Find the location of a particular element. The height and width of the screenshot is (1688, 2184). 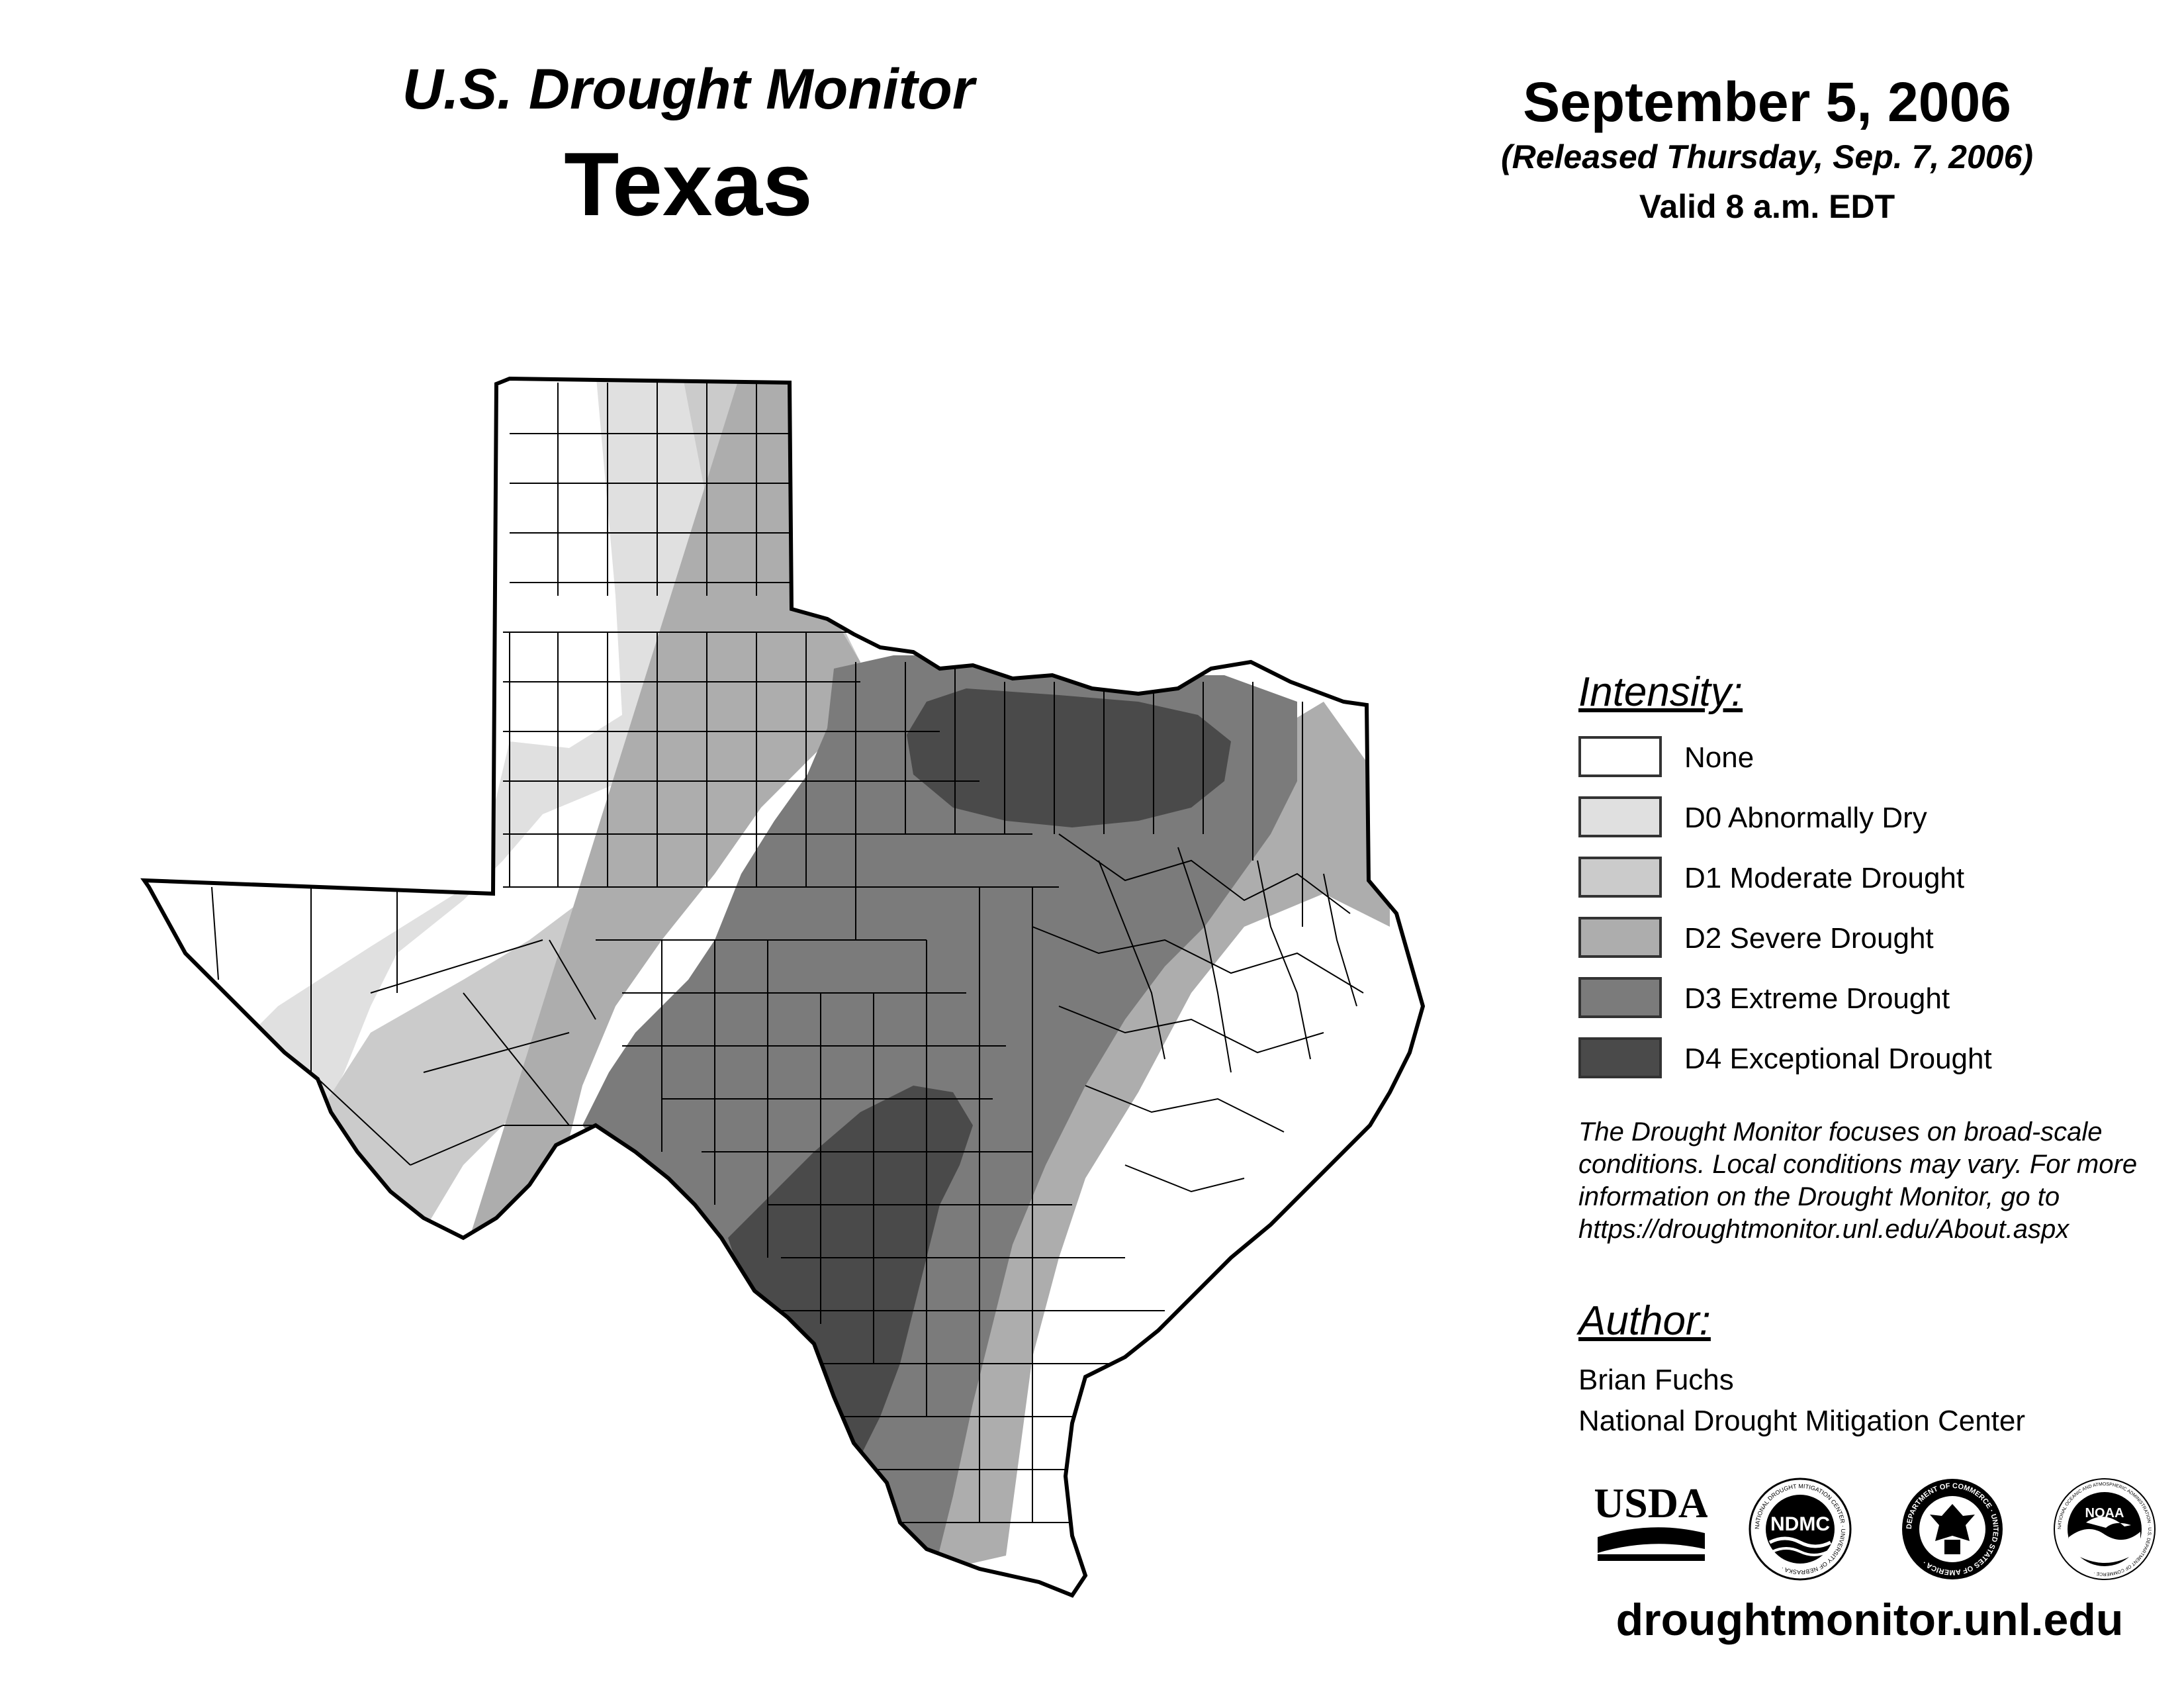

valid-time: Valid 8 a.m. EDT is located at coordinates (1767, 206).